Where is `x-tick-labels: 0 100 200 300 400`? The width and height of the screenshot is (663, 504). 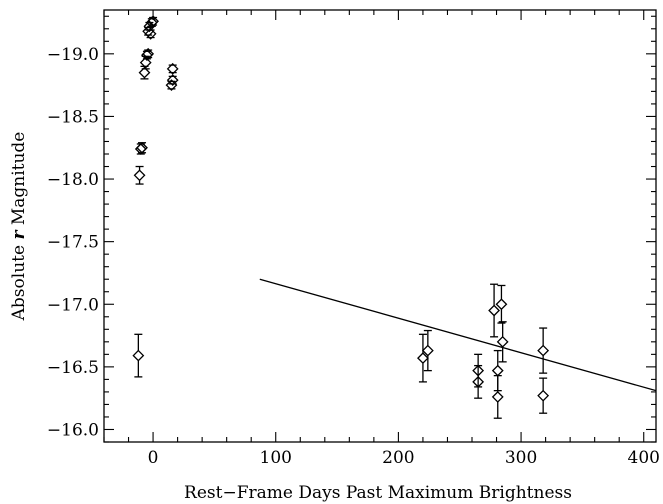 x-tick-labels: 0 100 200 300 400 is located at coordinates (404, 458).